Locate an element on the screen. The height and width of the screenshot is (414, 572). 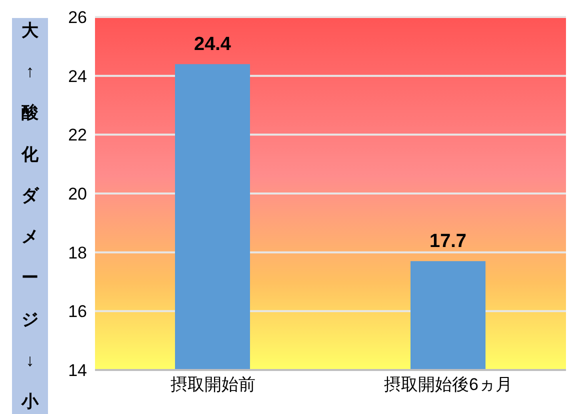
data-label: 17.7 is located at coordinates (448, 241).